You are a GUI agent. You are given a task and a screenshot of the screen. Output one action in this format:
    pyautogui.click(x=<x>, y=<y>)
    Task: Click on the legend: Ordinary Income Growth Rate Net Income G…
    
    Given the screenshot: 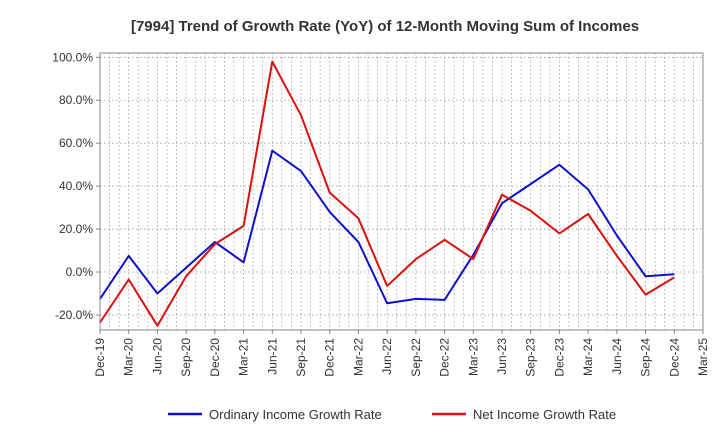 What is the action you would take?
    pyautogui.click(x=392, y=414)
    